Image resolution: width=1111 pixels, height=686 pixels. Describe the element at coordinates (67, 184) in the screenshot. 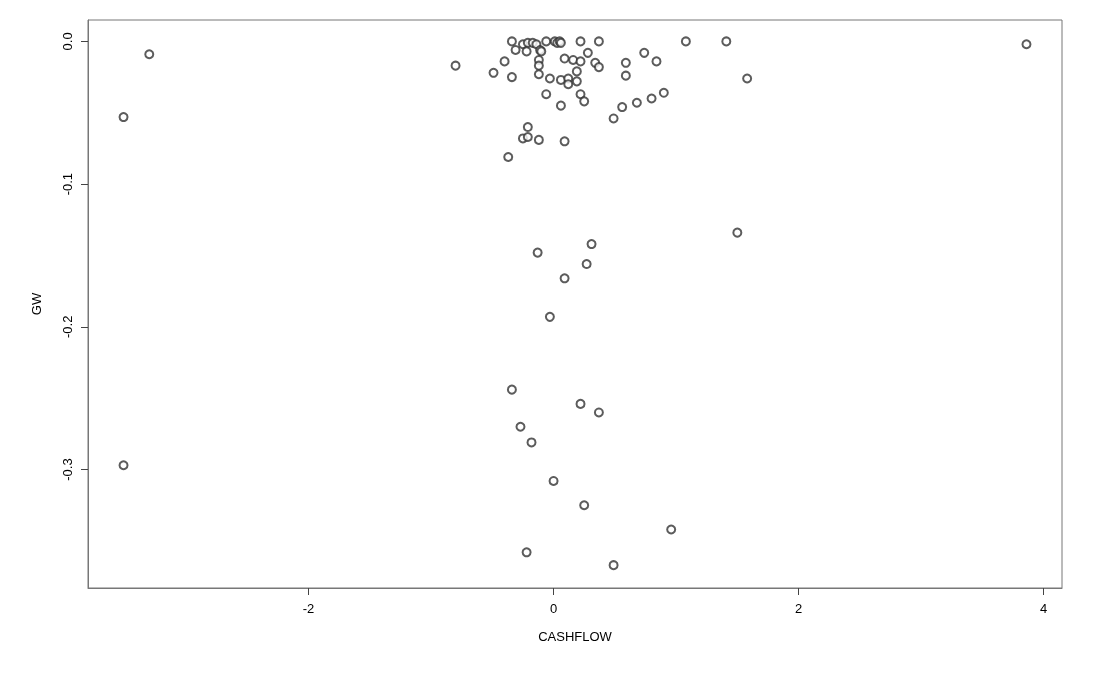

I see `y-tick-label: -0.1` at that location.